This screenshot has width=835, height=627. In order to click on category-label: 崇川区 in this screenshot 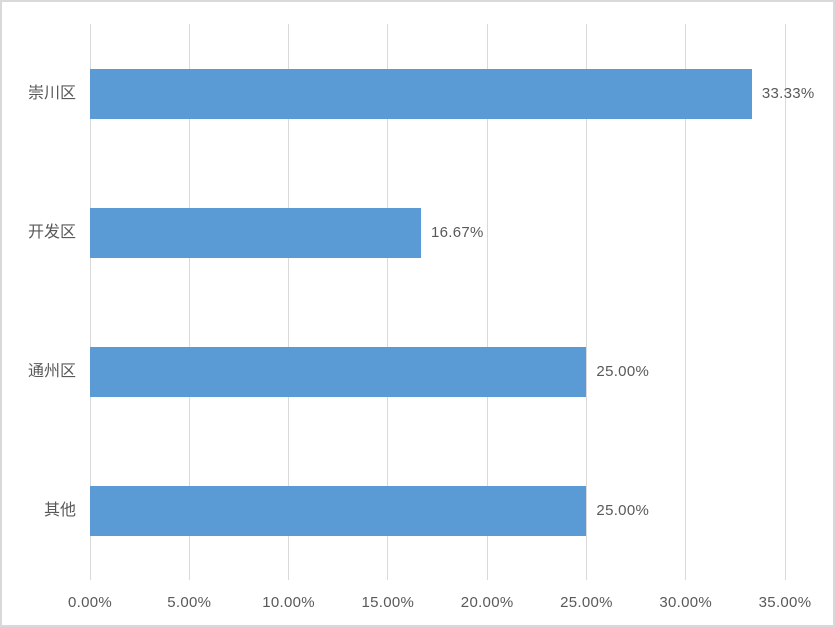, I will do `click(51, 93)`.